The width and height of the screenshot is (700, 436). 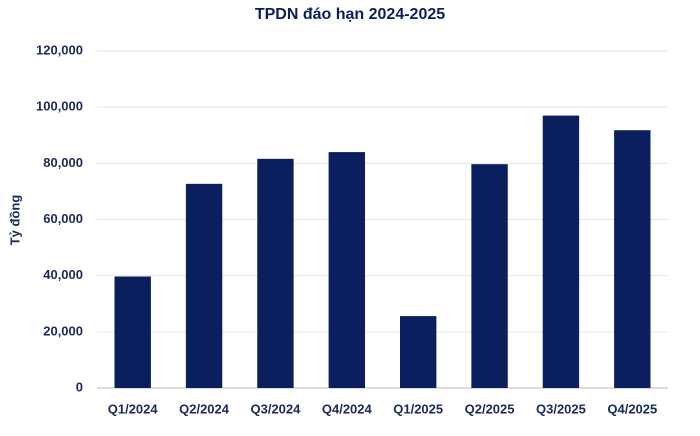 What do you see at coordinates (204, 408) in the screenshot?
I see `x-tick-label: Q2/2024` at bounding box center [204, 408].